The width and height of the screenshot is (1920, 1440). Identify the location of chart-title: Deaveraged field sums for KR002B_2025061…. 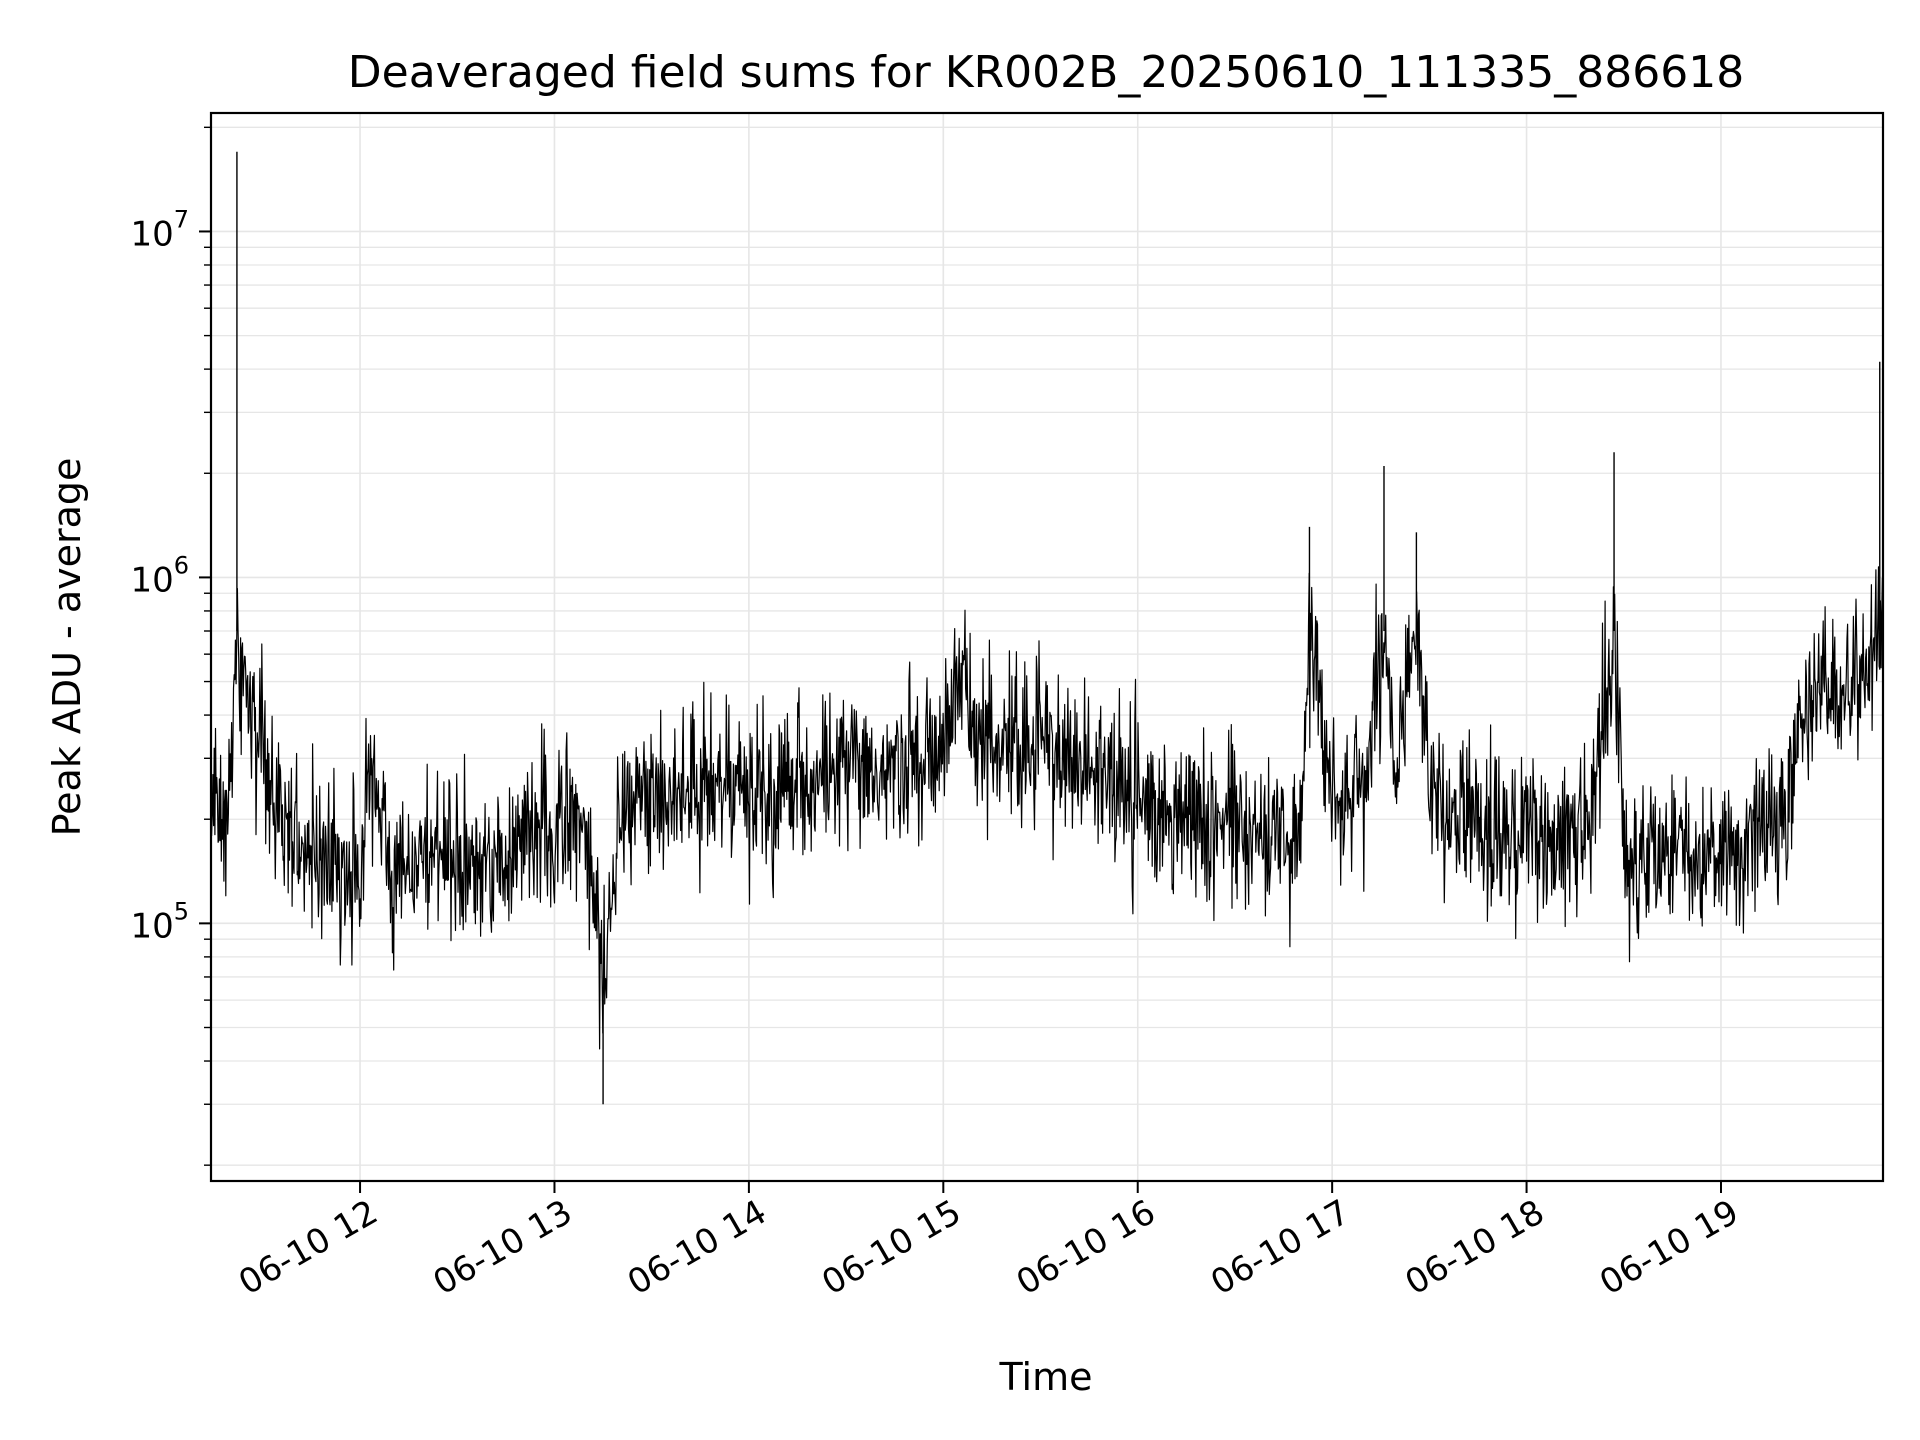
(1046, 72).